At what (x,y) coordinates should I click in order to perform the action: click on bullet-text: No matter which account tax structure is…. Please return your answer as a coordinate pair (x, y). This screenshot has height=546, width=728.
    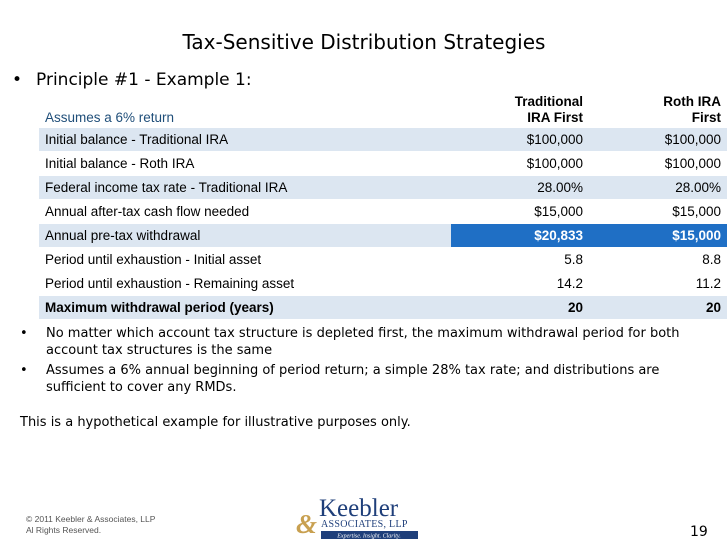
    Looking at the image, I should click on (363, 342).